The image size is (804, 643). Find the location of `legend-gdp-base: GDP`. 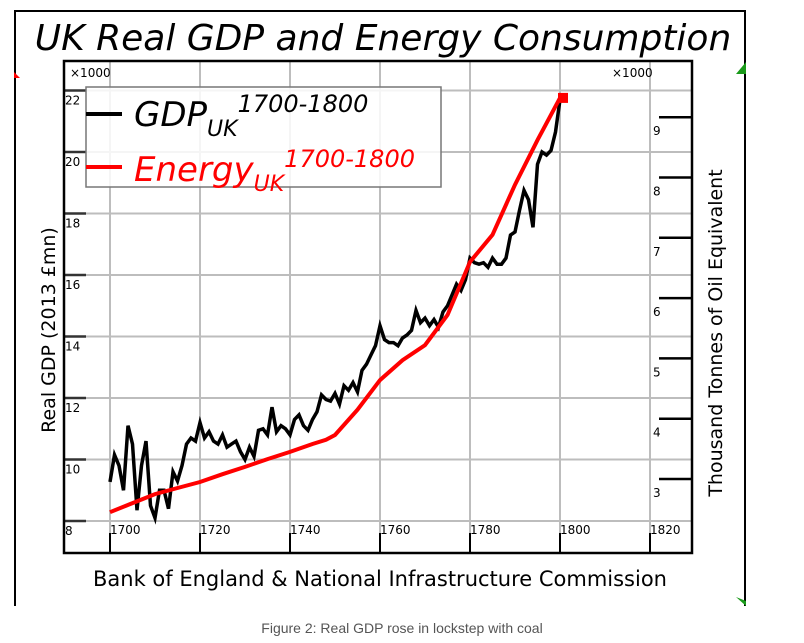

legend-gdp-base: GDP is located at coordinates (171, 115).